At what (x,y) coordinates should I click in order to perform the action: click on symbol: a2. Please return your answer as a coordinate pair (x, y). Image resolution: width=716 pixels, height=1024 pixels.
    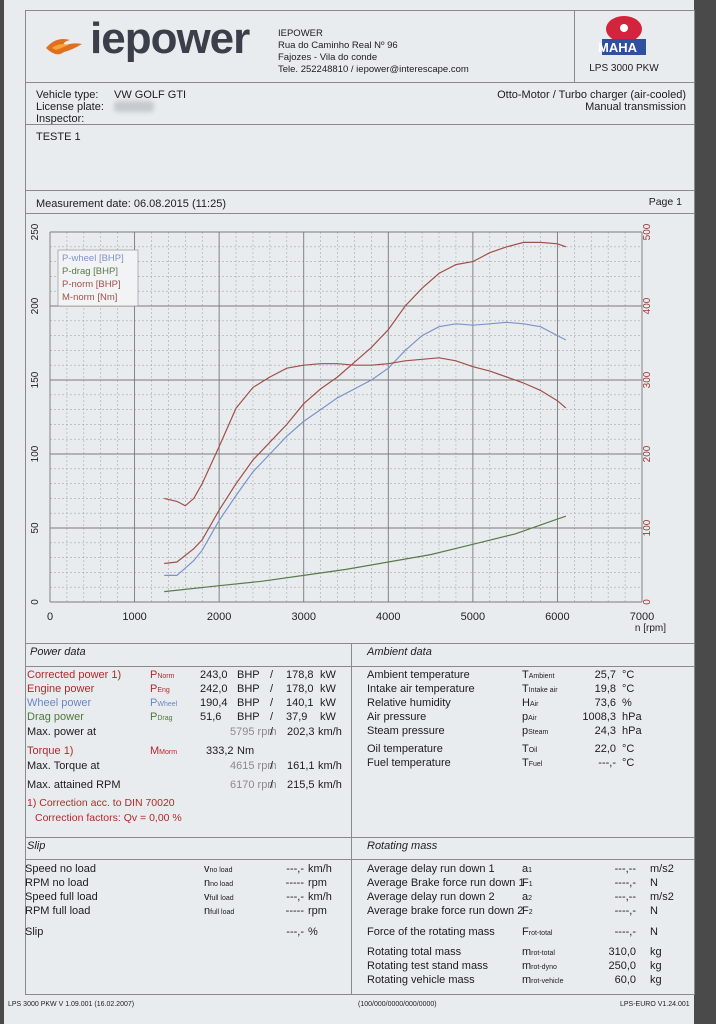
    Looking at the image, I should click on (527, 897).